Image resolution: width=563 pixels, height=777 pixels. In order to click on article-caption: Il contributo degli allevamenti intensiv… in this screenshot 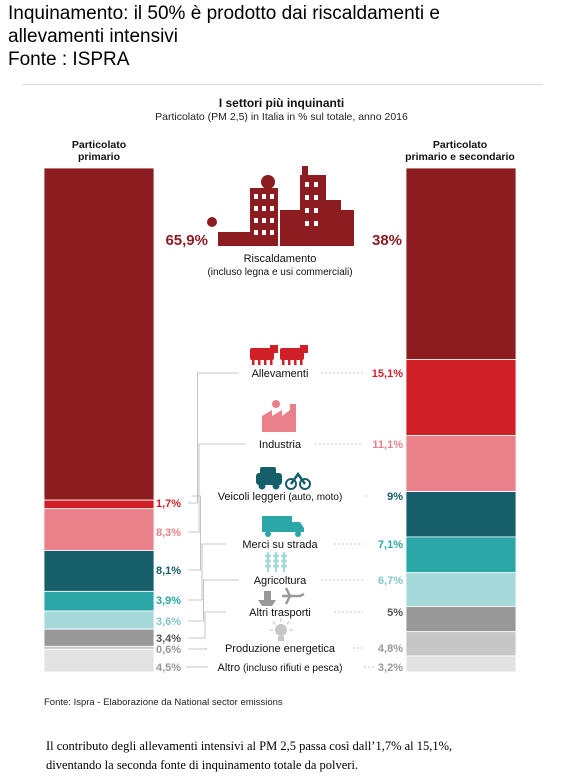, I will do `click(249, 756)`.